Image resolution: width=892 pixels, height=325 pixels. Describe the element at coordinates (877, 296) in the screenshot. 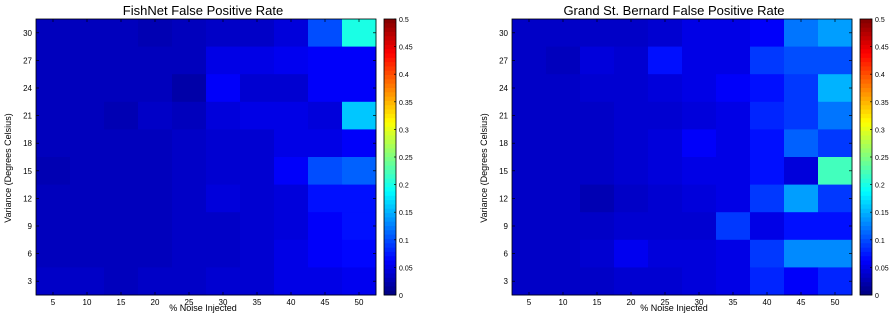

I see `colorbar-tick-label: 0` at that location.